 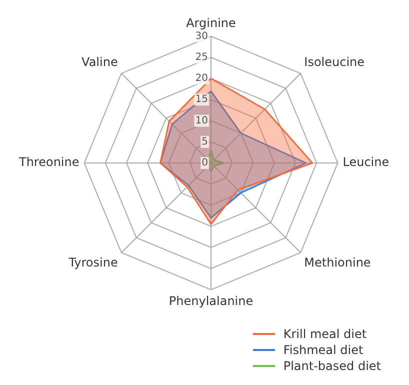 What do you see at coordinates (205, 163) in the screenshot?
I see `y-tick-label: 0` at bounding box center [205, 163].